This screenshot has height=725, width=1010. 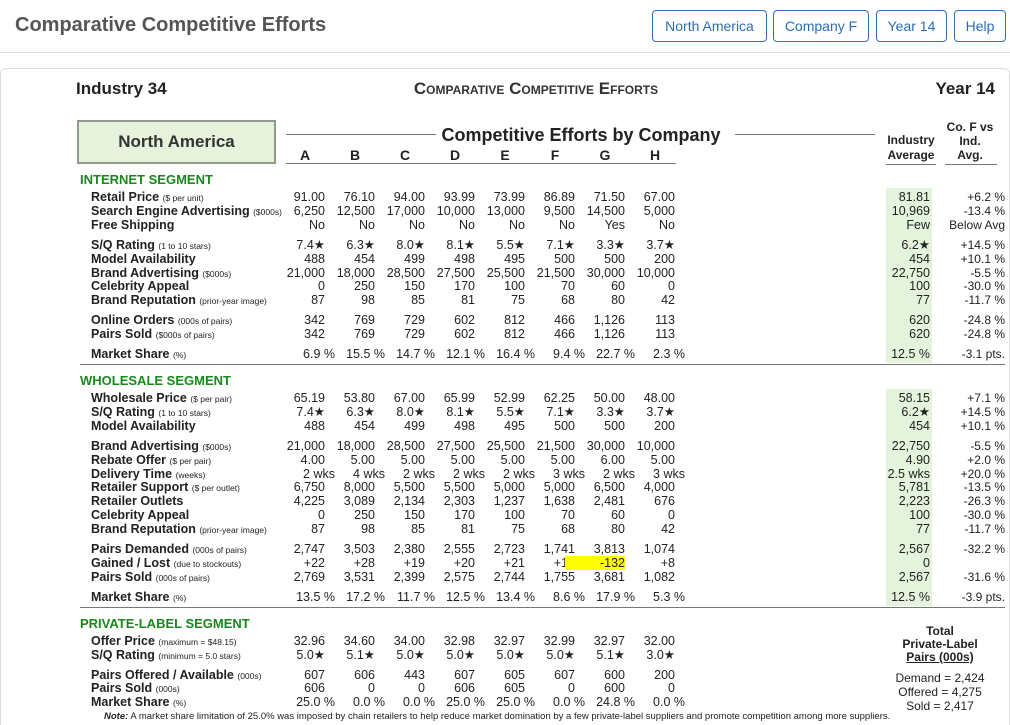 I want to click on average: 620, so click(x=919, y=334).